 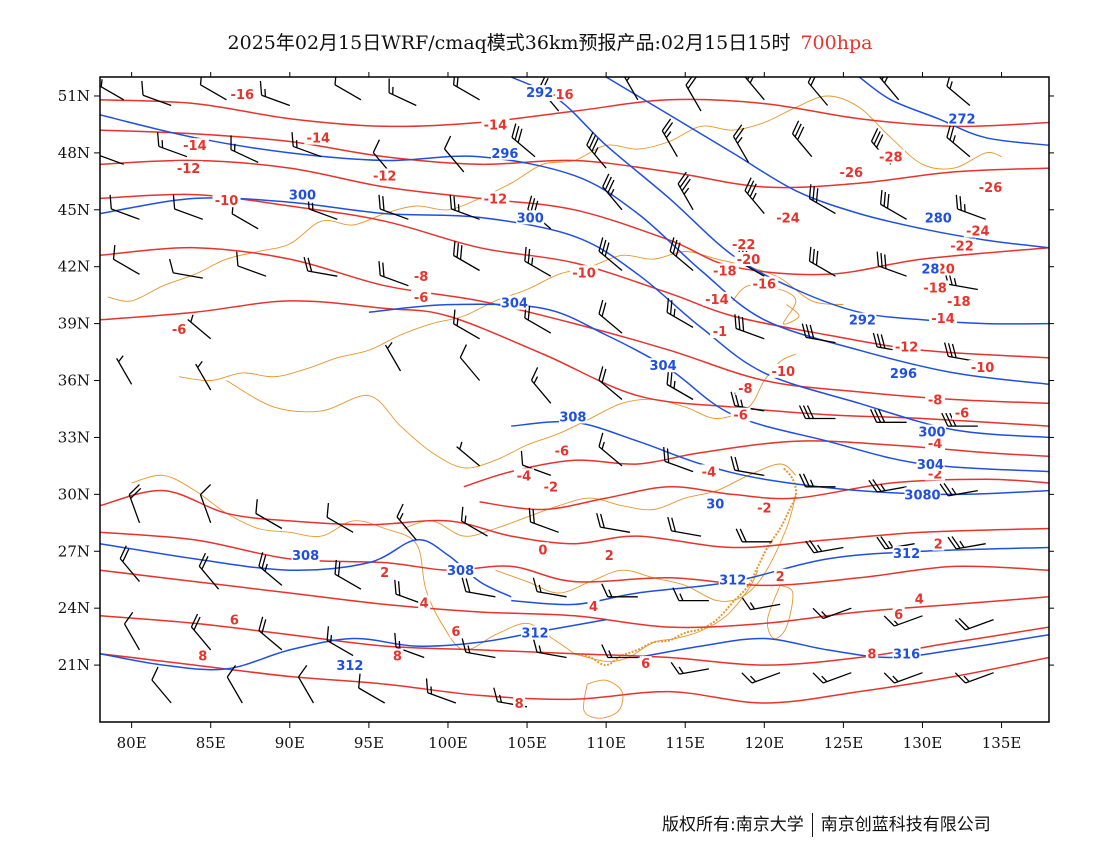 I want to click on x-tick-label: 130E, so click(x=923, y=743).